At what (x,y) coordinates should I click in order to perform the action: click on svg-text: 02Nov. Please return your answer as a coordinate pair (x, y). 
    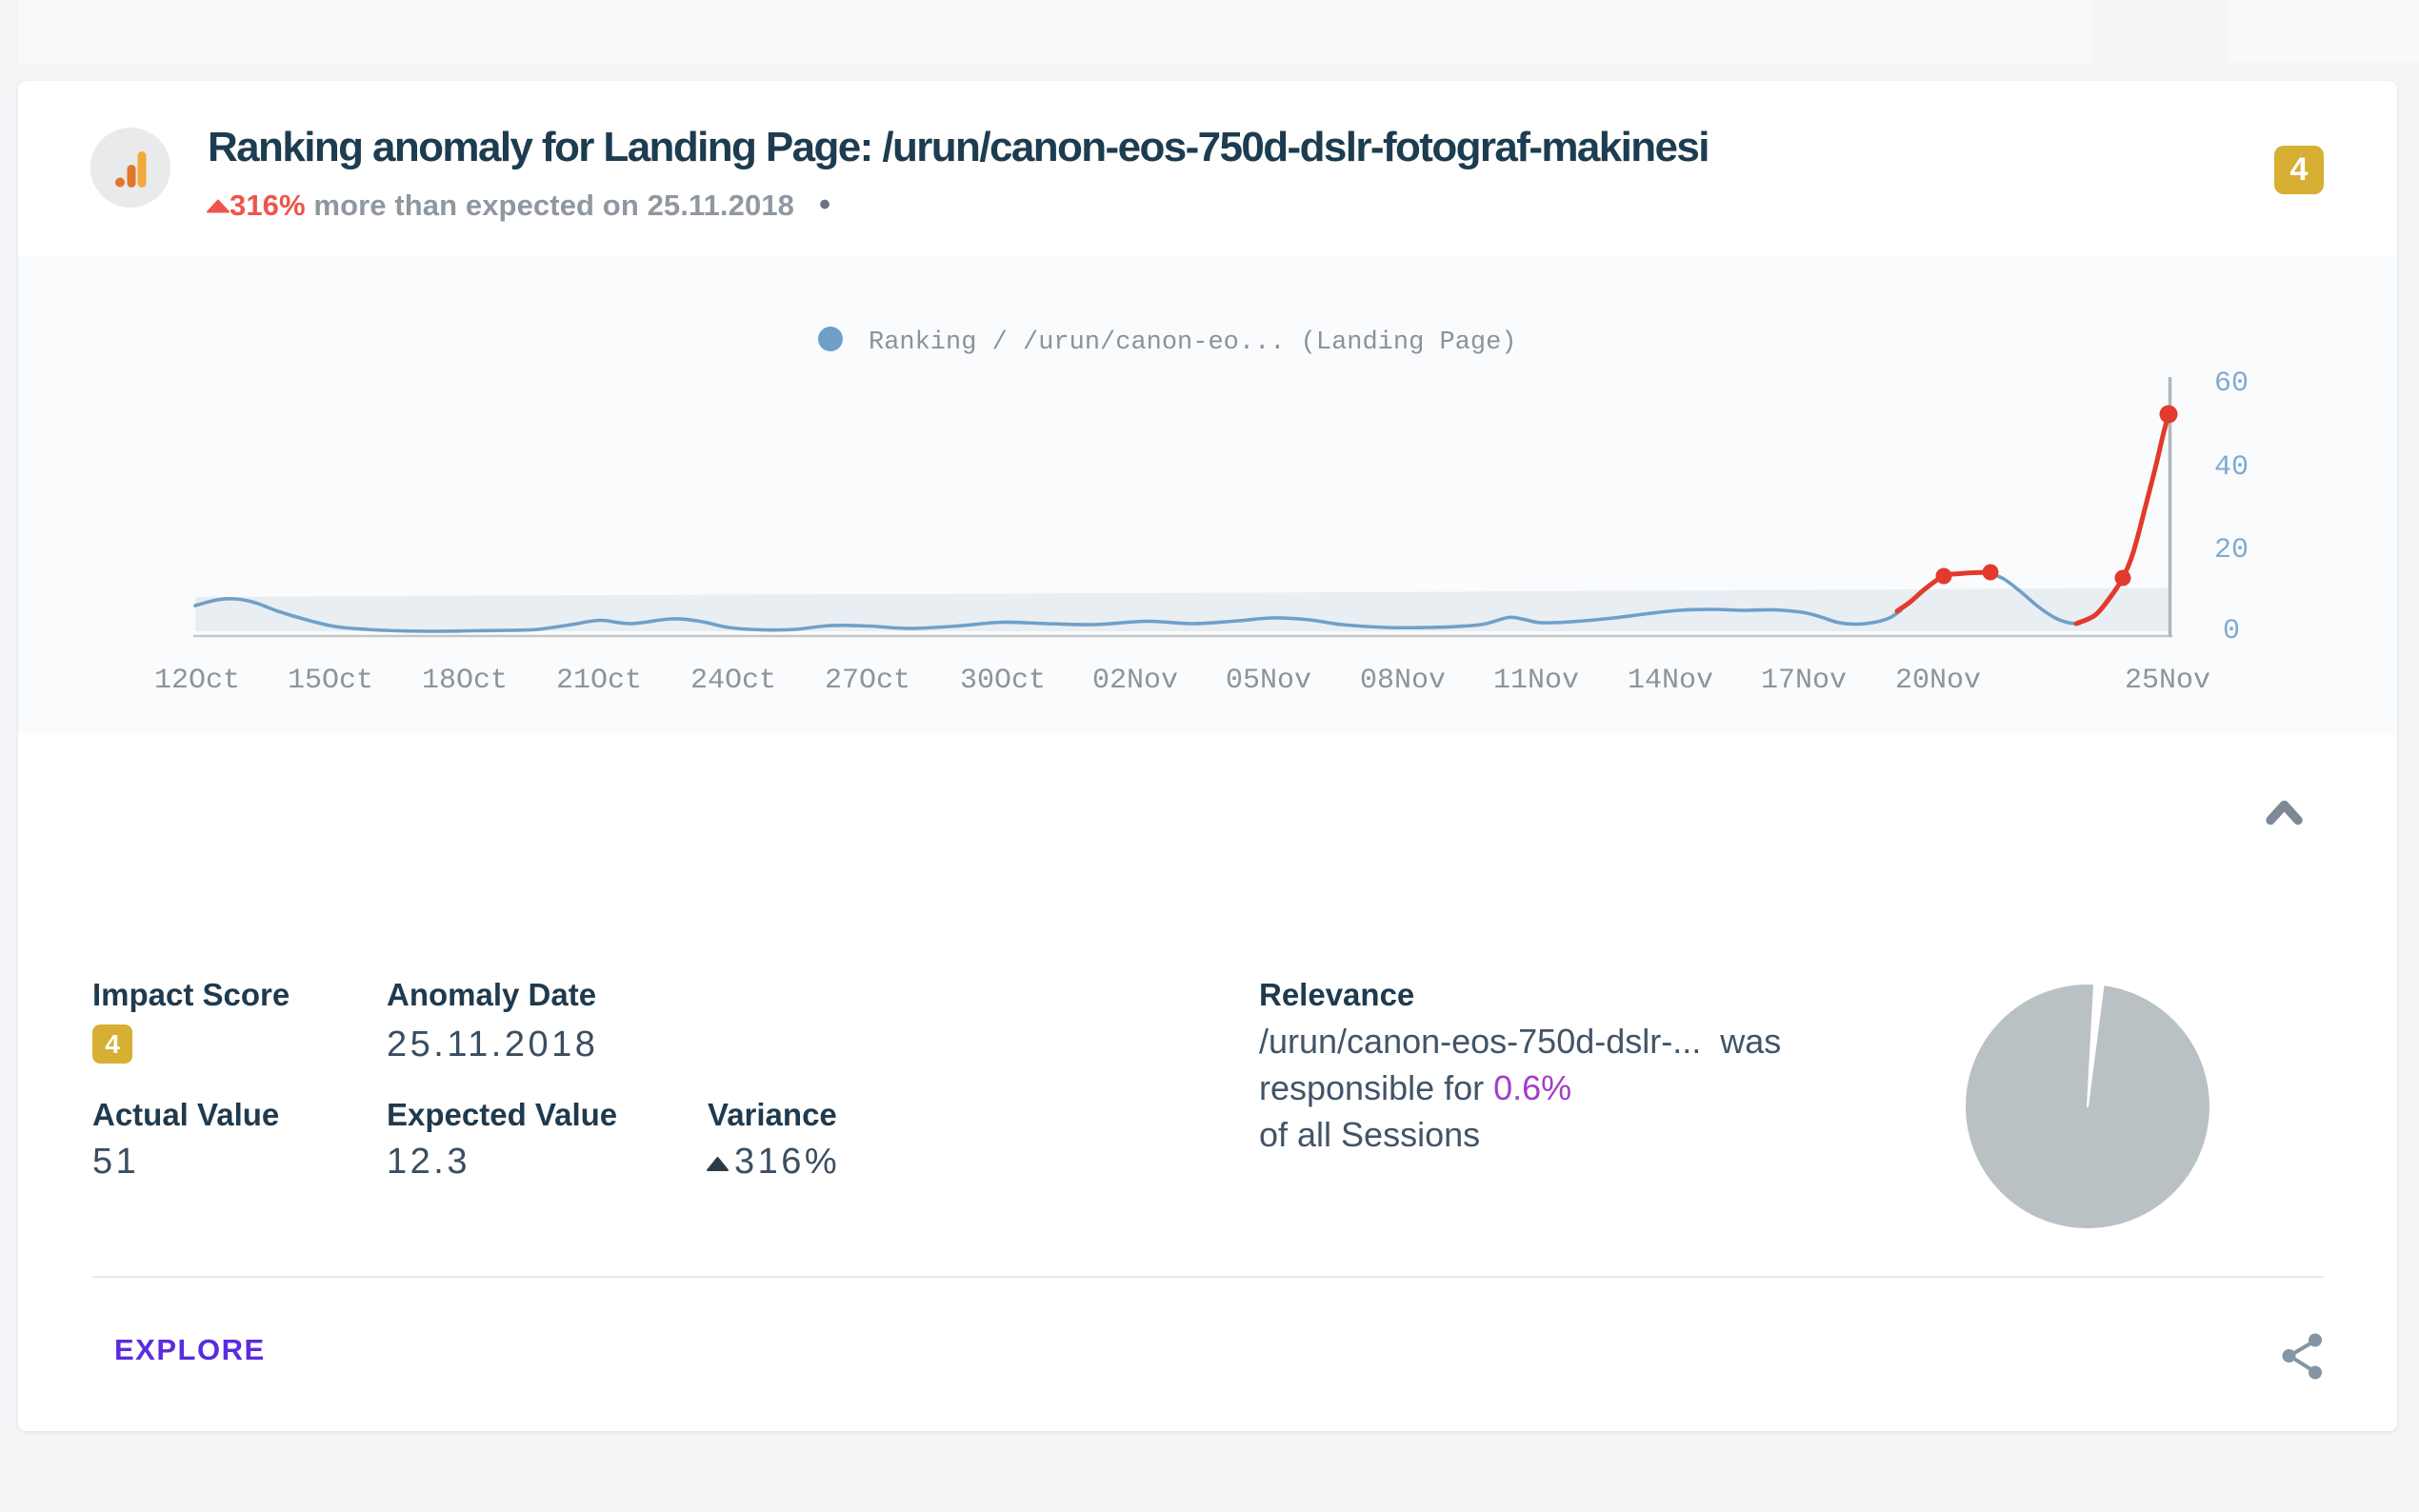
    Looking at the image, I should click on (1135, 681).